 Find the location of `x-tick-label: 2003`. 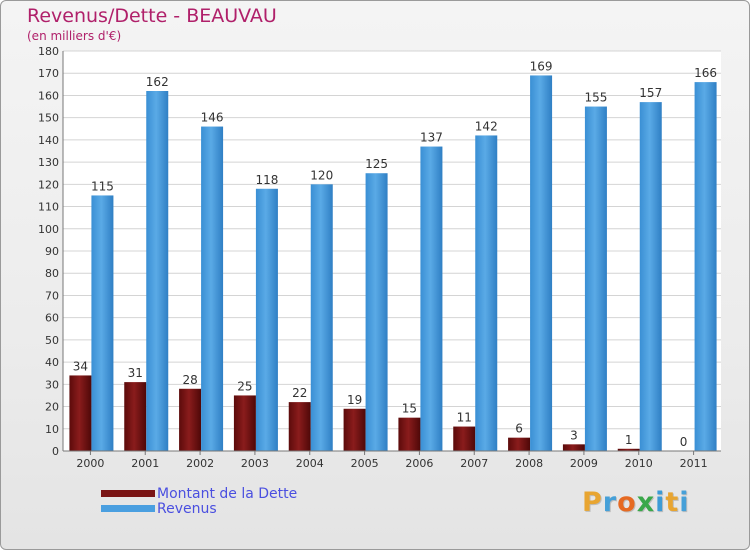

x-tick-label: 2003 is located at coordinates (255, 463).